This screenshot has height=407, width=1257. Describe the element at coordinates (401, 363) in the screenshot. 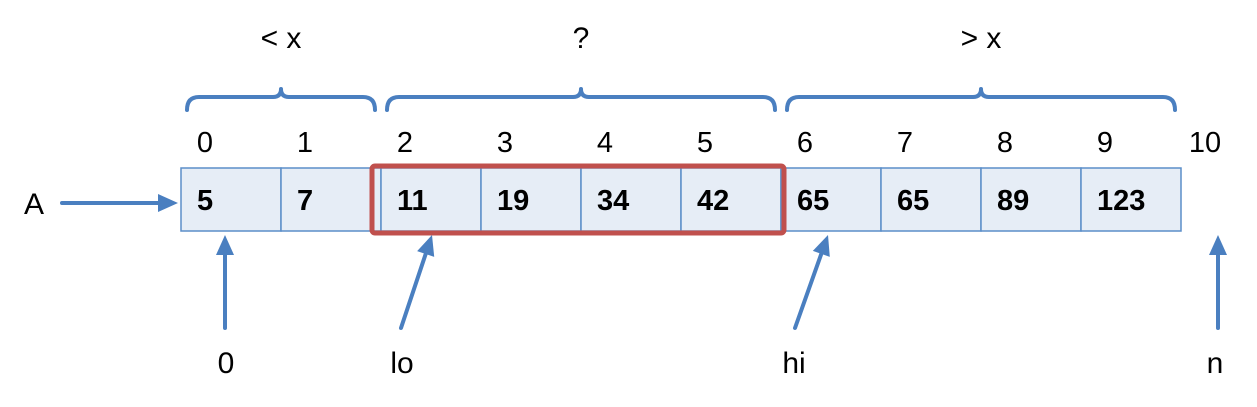

I see `pointer-label: lo` at that location.